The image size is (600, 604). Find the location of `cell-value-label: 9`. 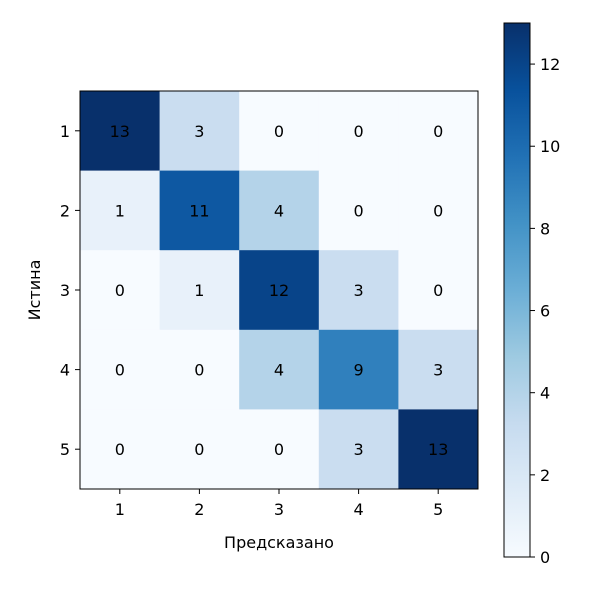

cell-value-label: 9 is located at coordinates (359, 370).